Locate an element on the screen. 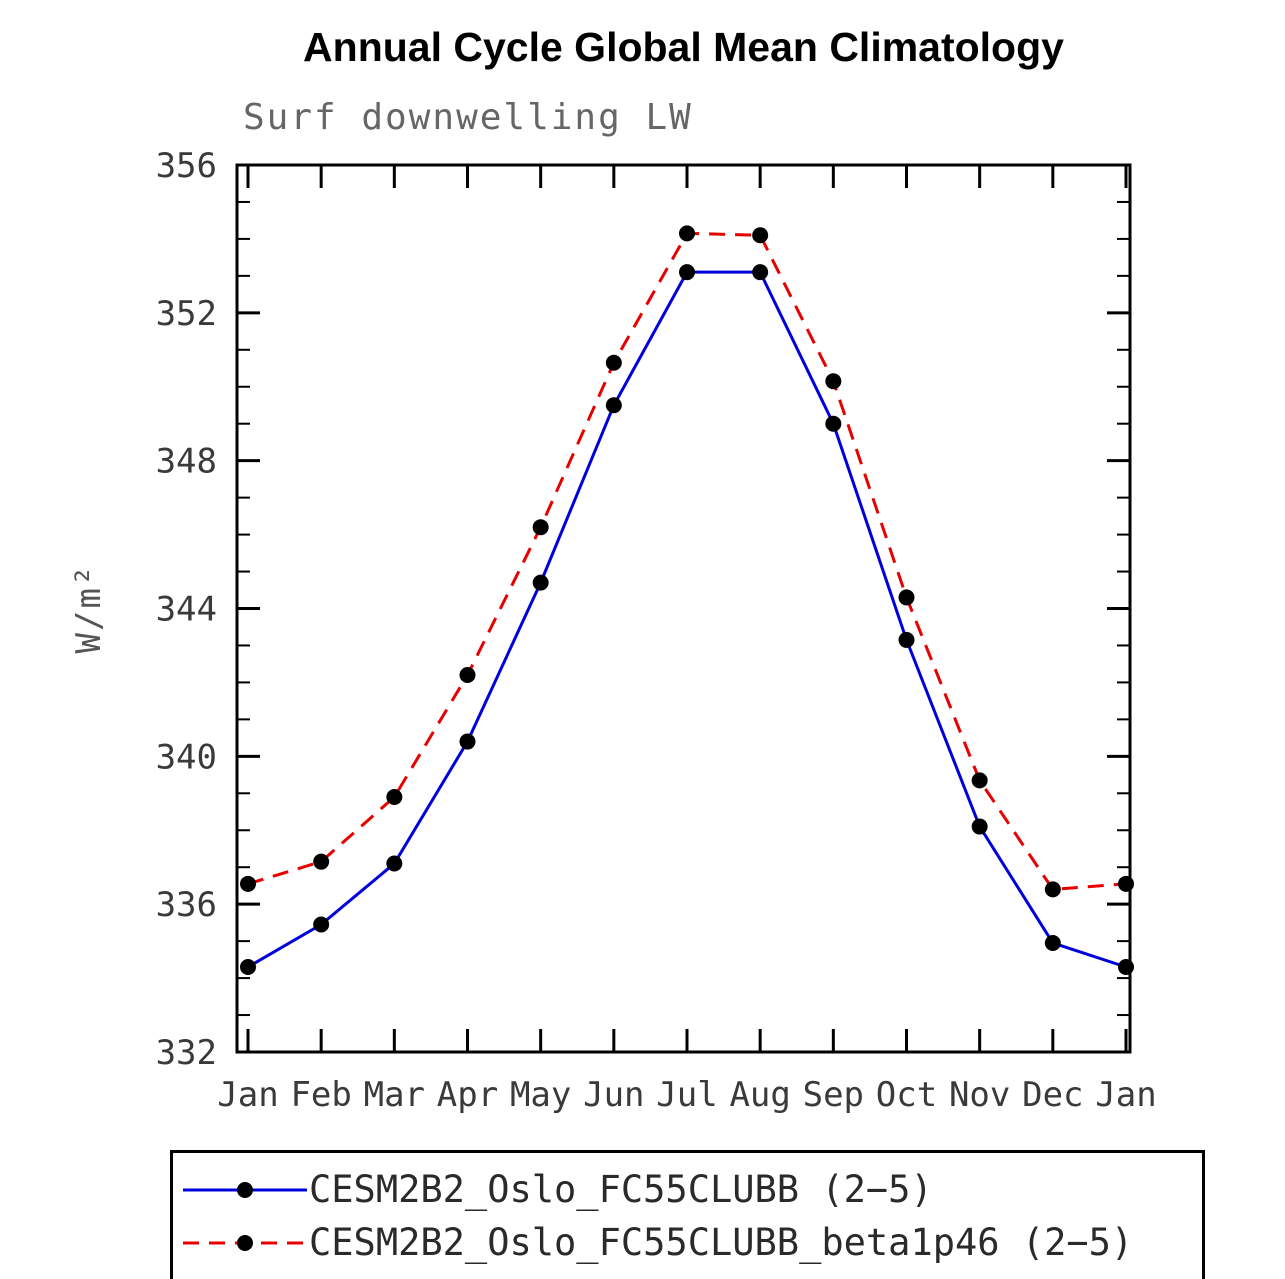 Image resolution: width=1285 pixels, height=1279 pixels. x-tick-label: Feb is located at coordinates (320, 1095).